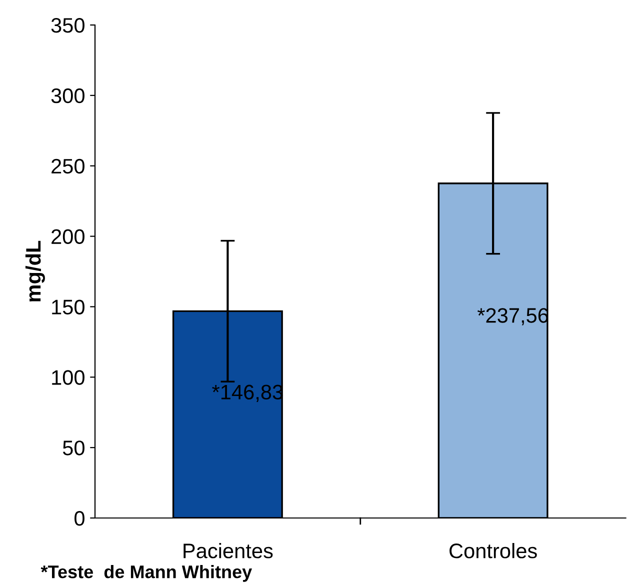 The width and height of the screenshot is (627, 583). Describe the element at coordinates (68, 307) in the screenshot. I see `y-tick-label: 150` at that location.